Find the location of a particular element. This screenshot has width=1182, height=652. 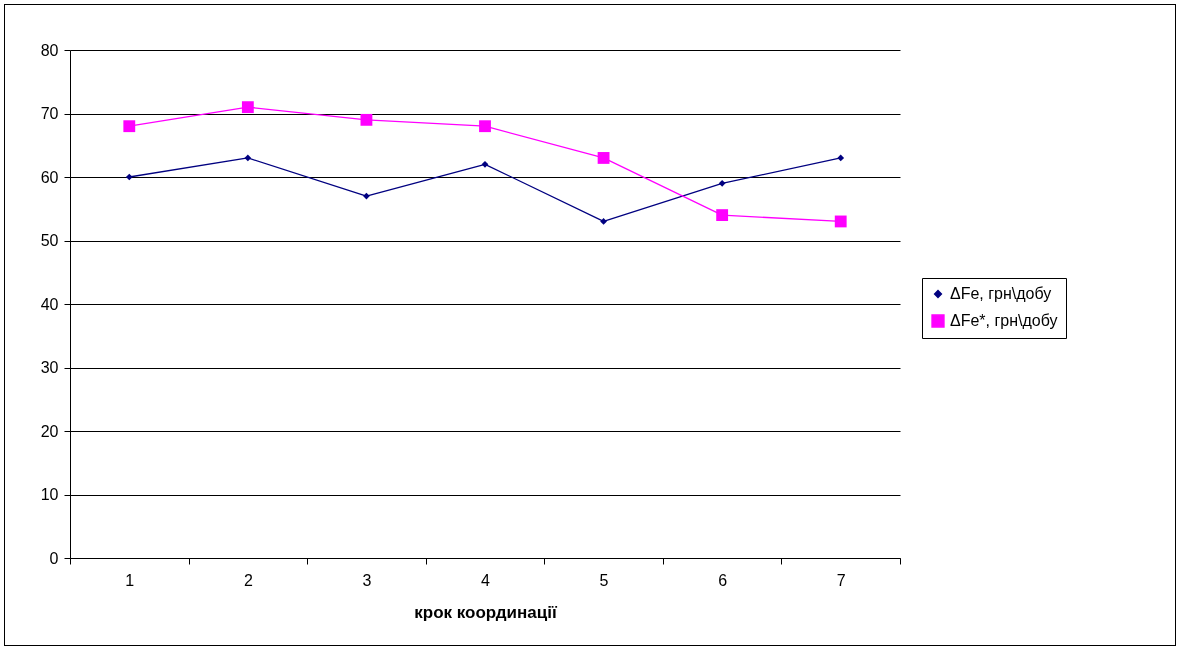

y-tick-label: 60 is located at coordinates (49, 177).